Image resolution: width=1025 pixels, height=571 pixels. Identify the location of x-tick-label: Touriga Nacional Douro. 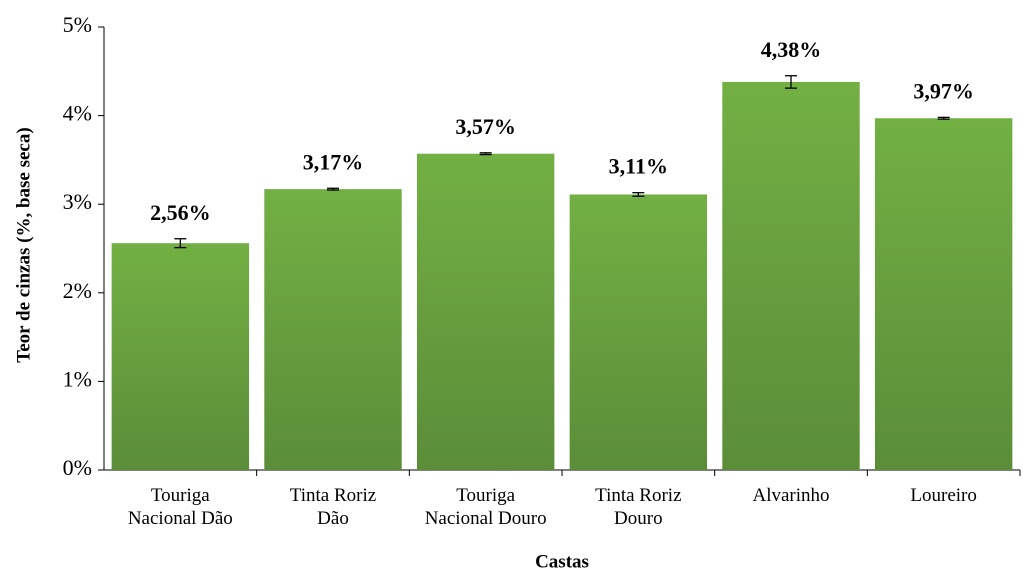
(485, 507).